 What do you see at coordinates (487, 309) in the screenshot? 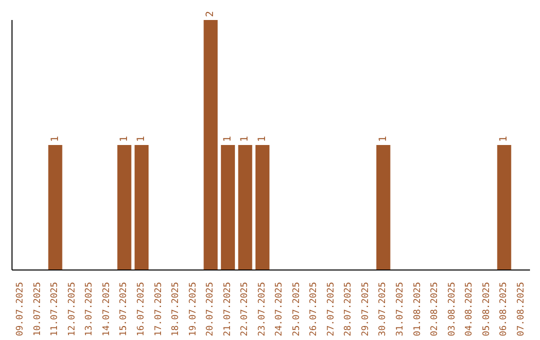
I see `x-tick-label: 05.08.2025` at bounding box center [487, 309].